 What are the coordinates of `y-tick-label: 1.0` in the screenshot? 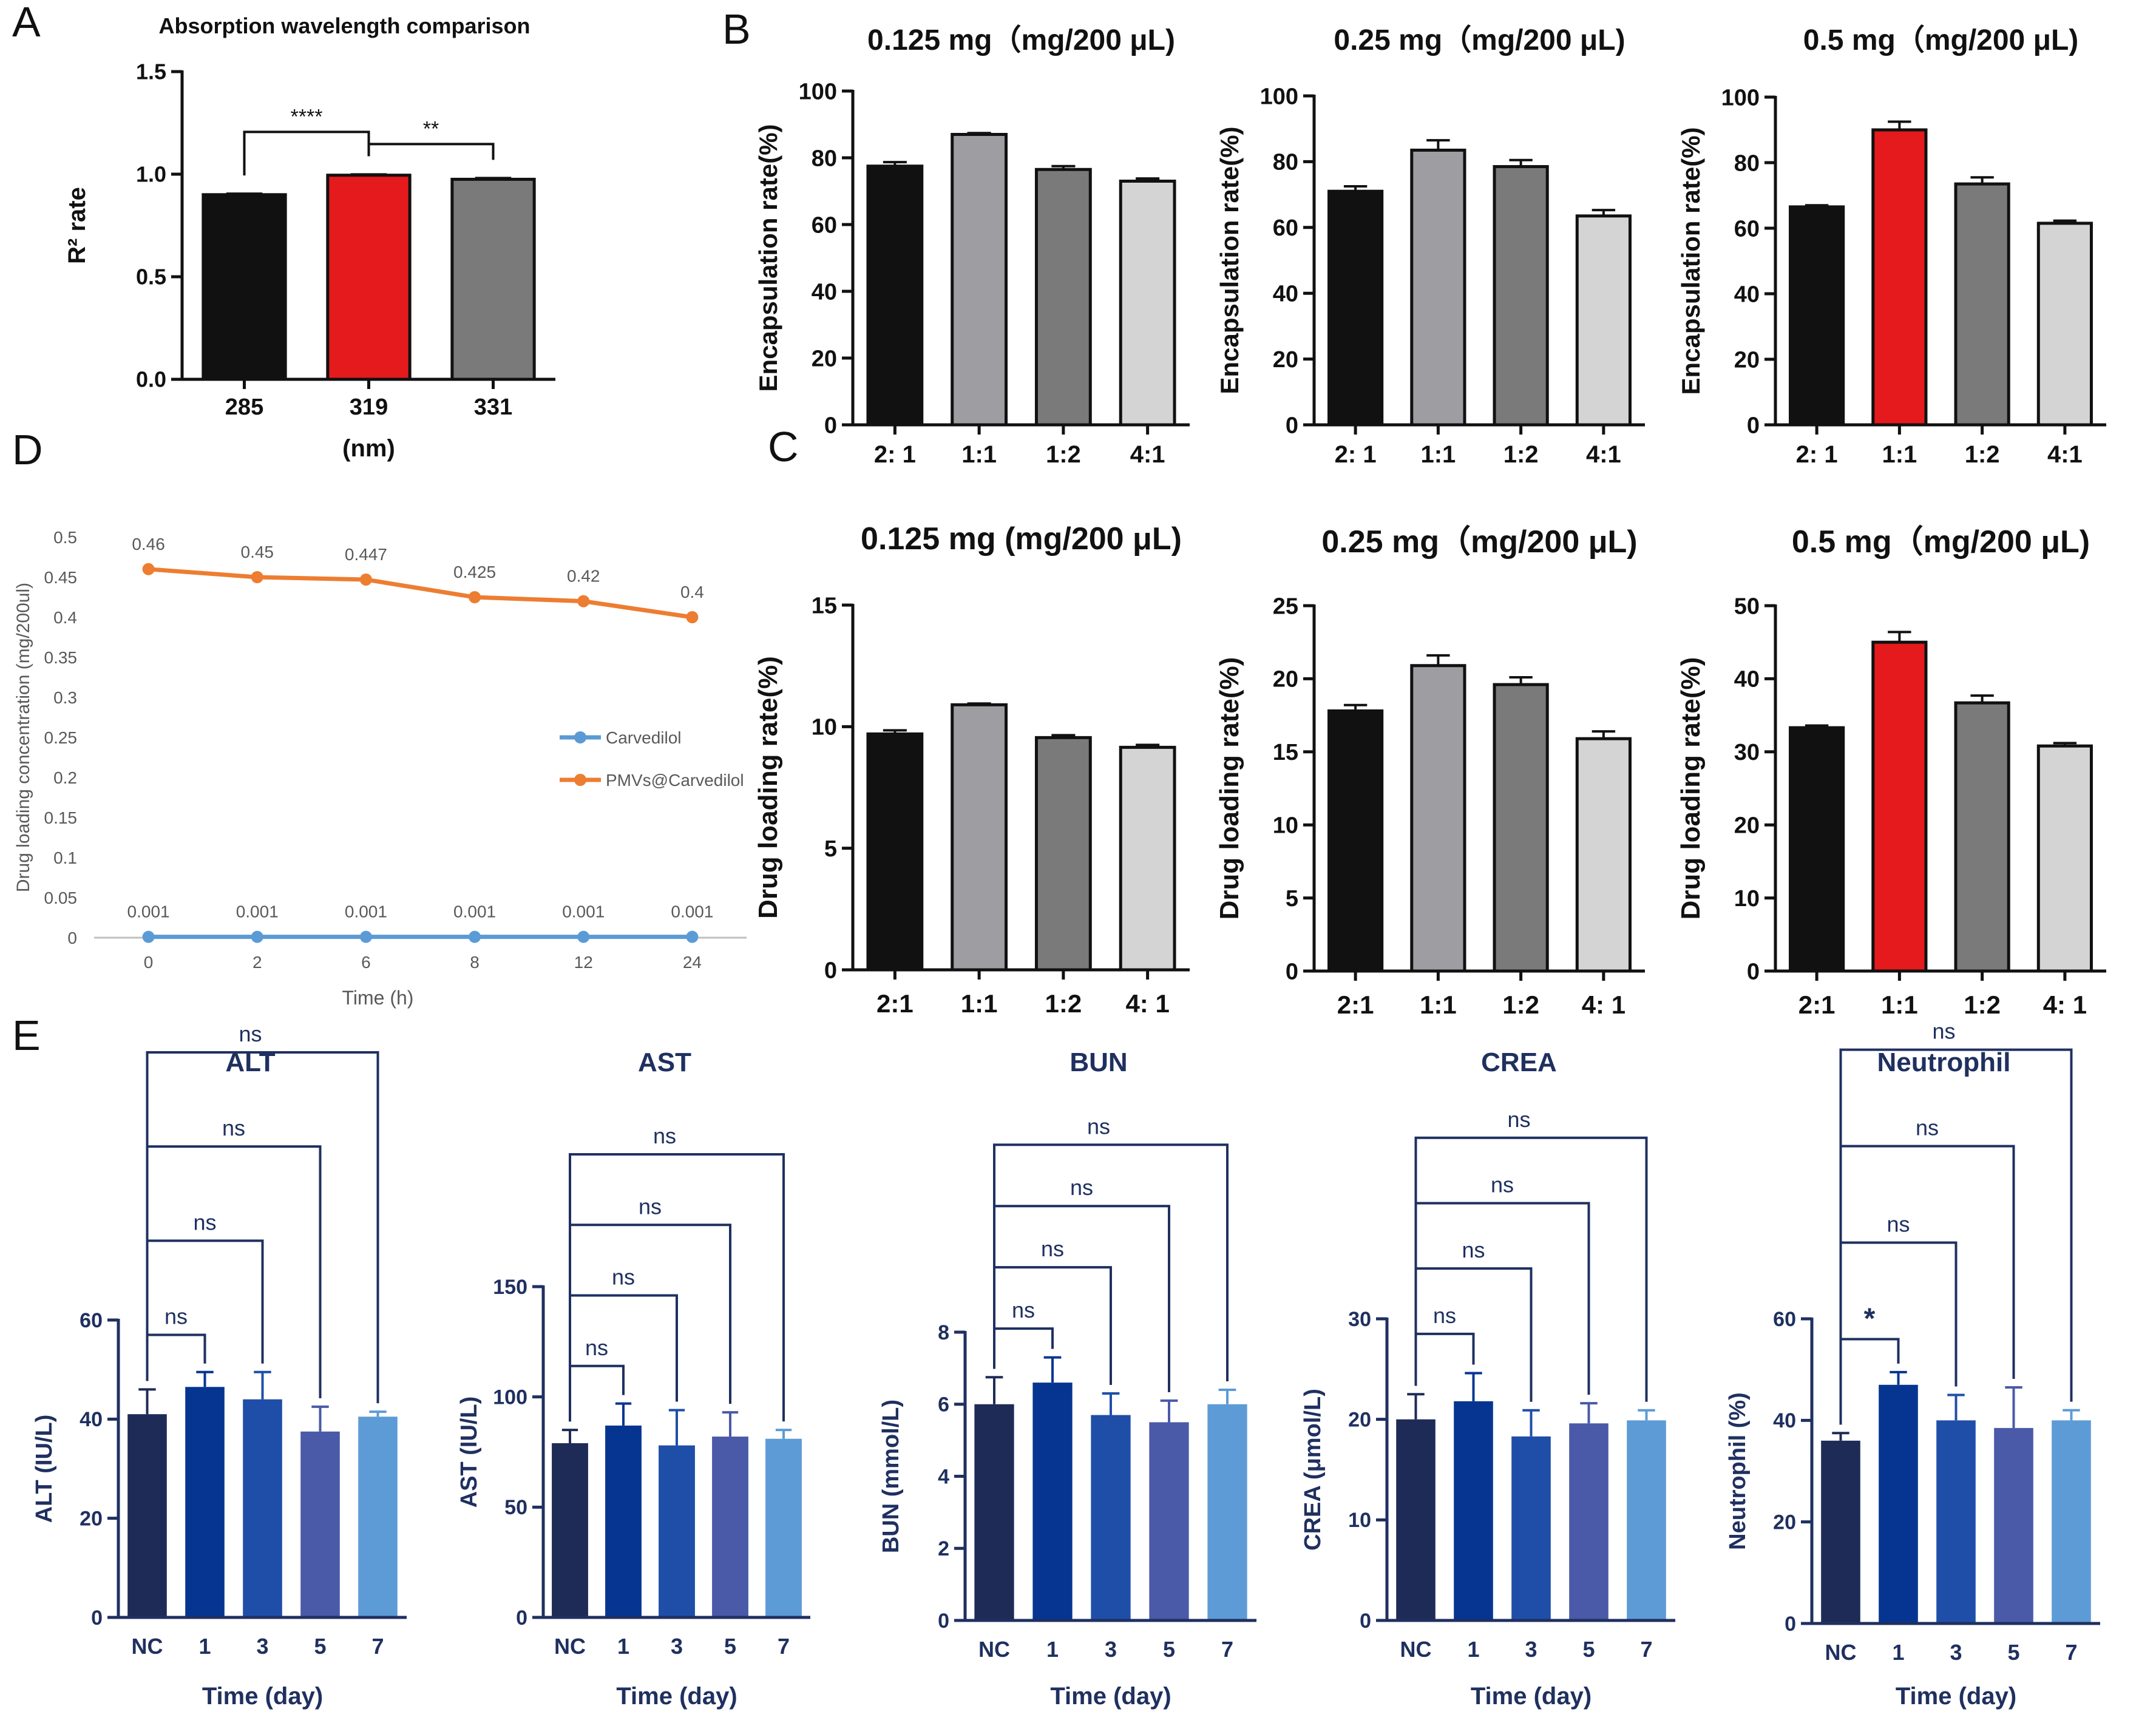 It's located at (151, 174).